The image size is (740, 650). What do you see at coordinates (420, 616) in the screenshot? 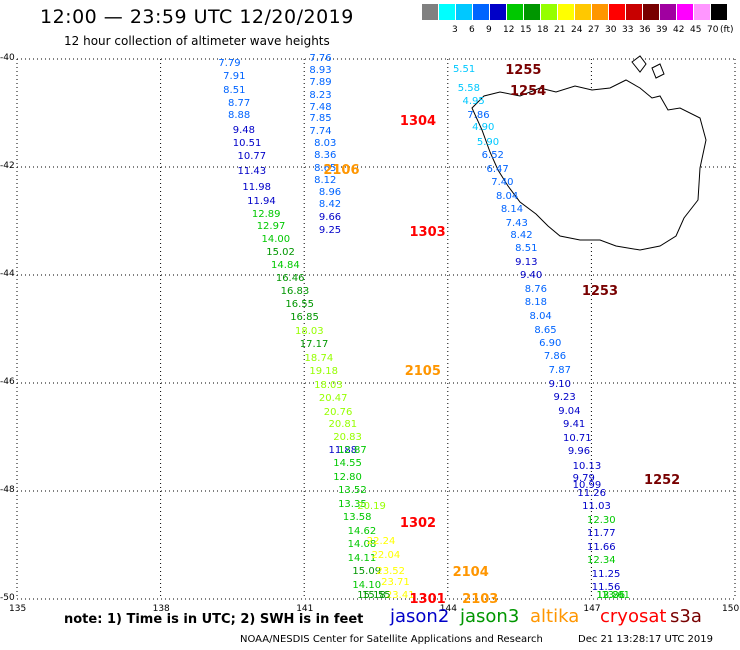
I see `legend-item-jason2: jason2` at bounding box center [420, 616].